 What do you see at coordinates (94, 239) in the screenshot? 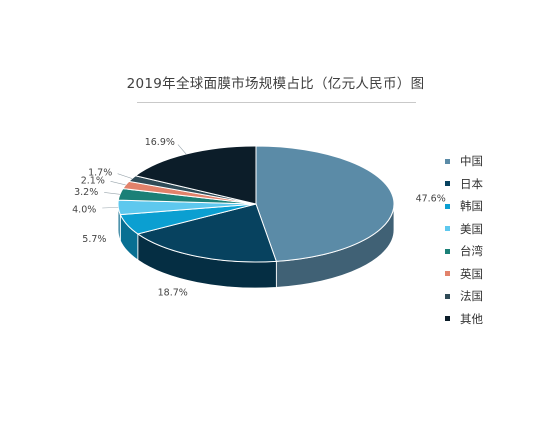
I see `data-label-2: 5.7%` at bounding box center [94, 239].